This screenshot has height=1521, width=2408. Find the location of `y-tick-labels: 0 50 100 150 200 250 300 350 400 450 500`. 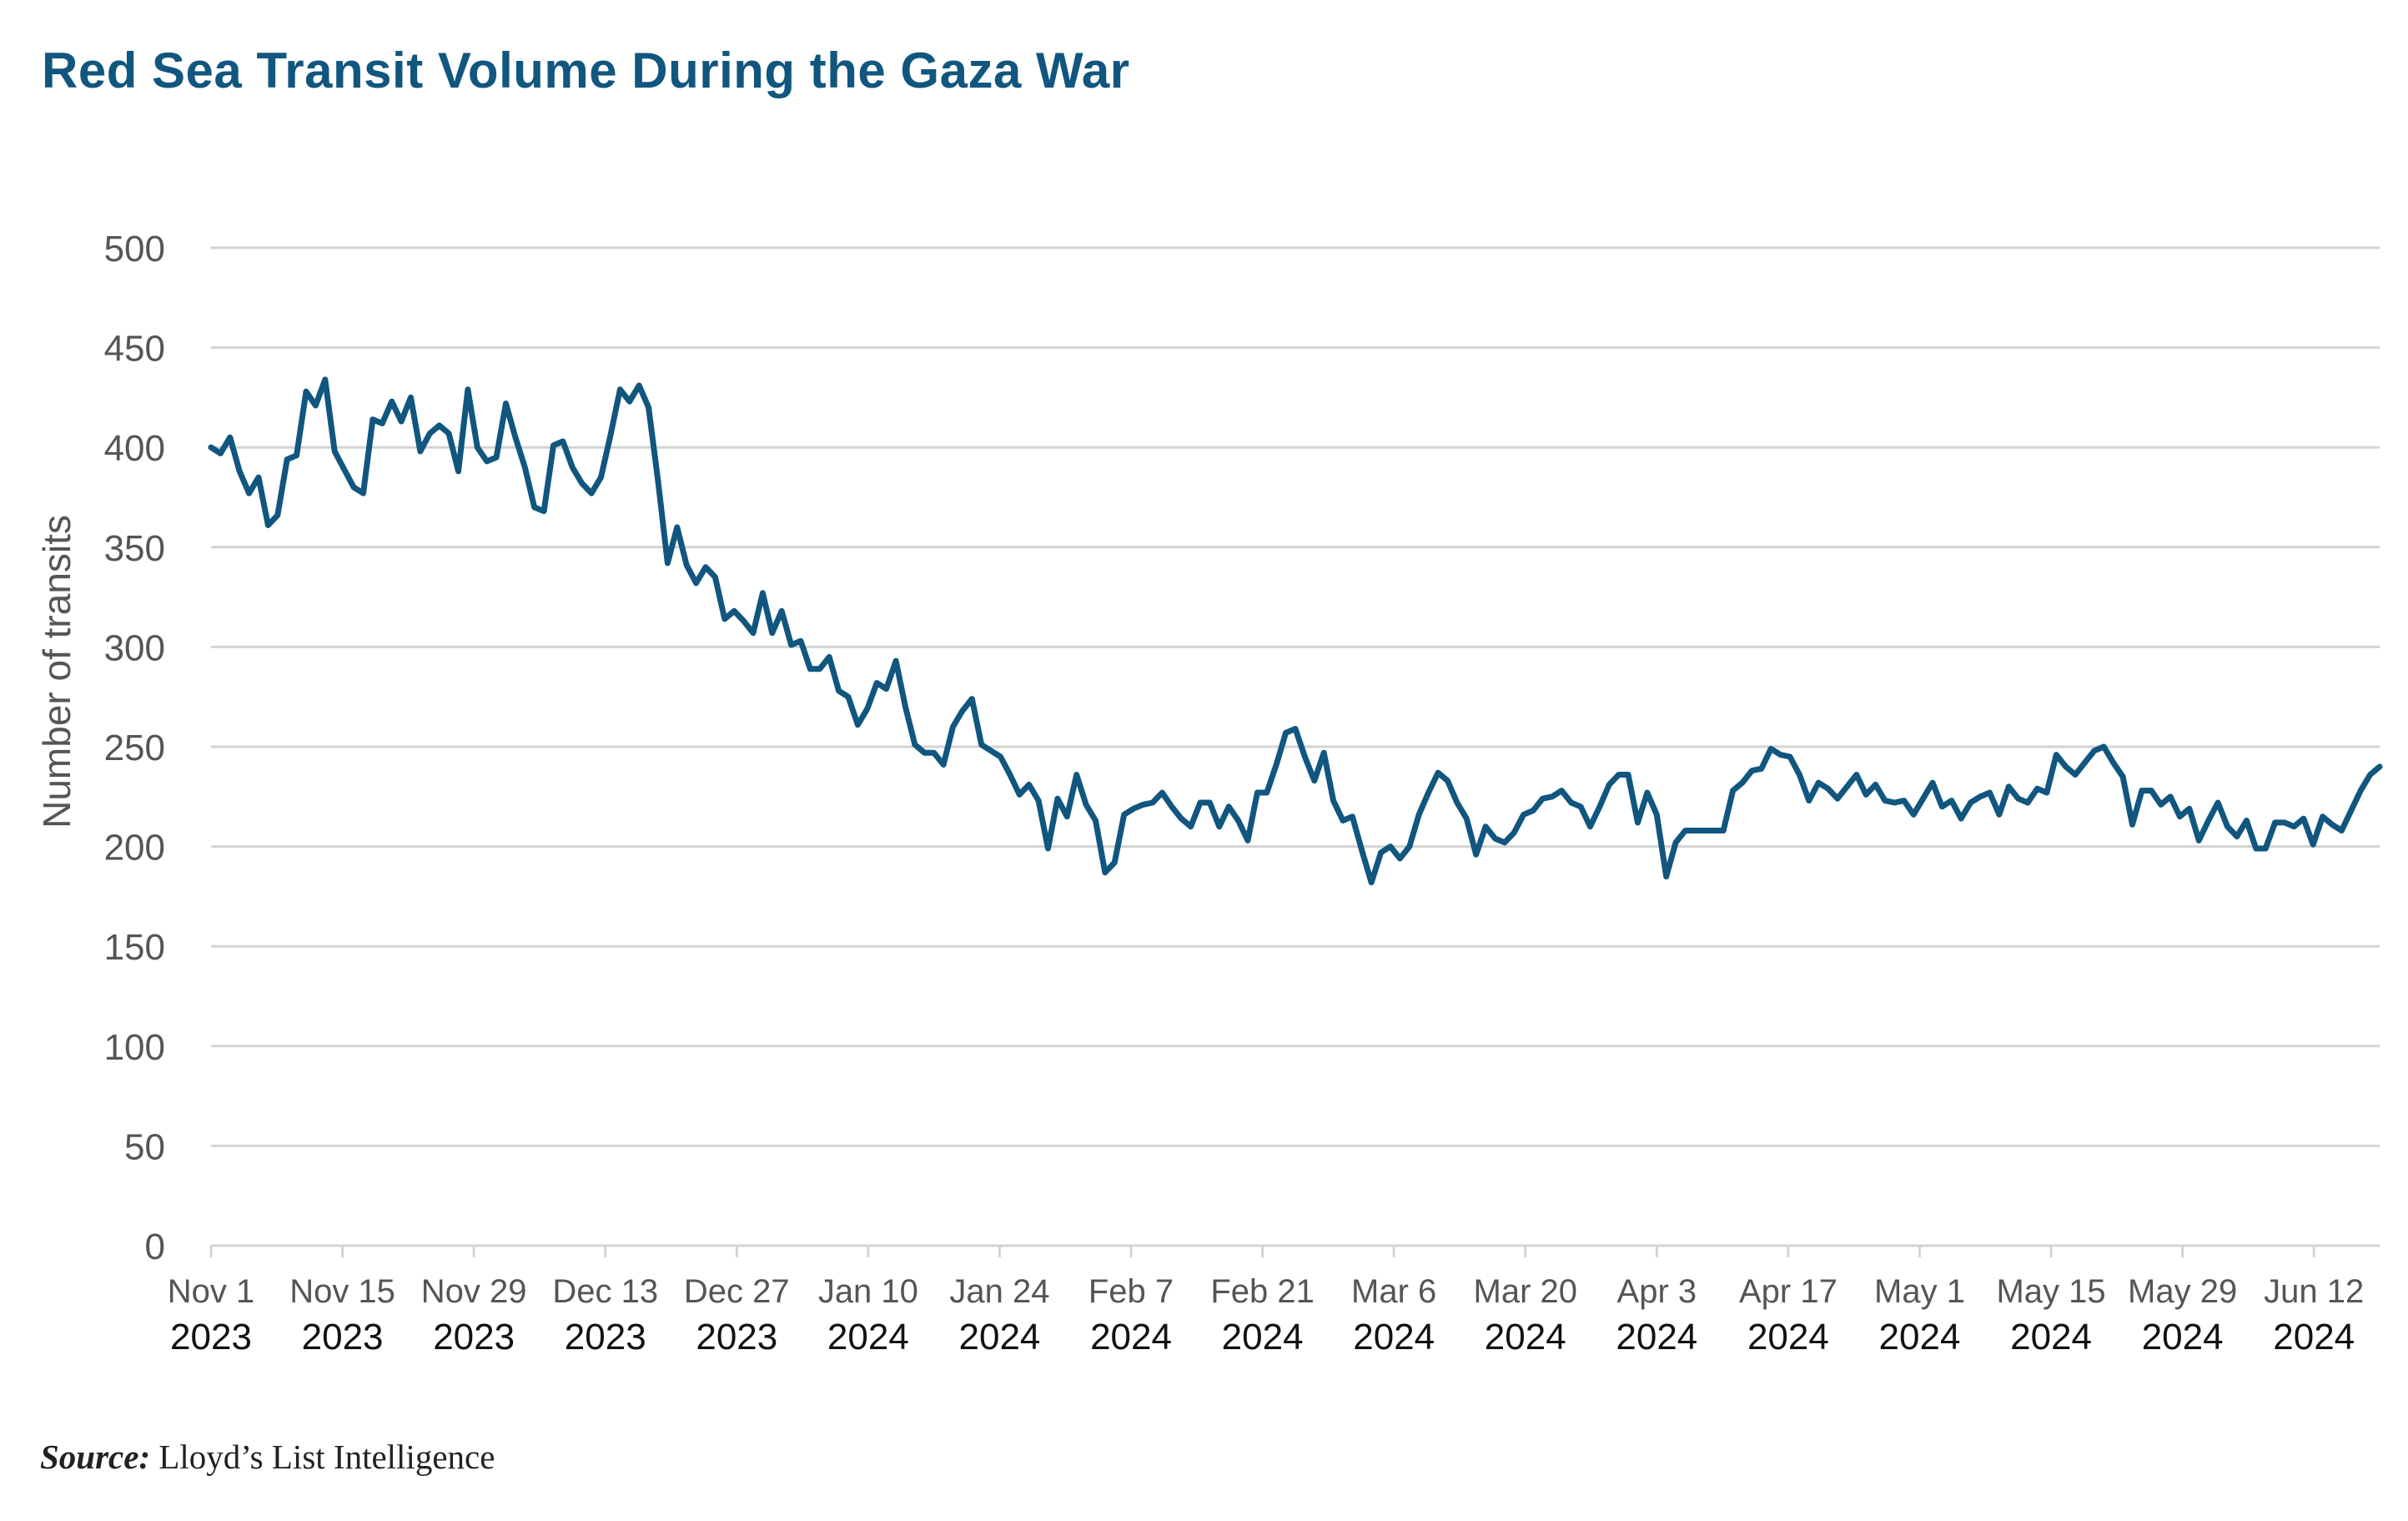

y-tick-labels: 0 50 100 150 200 250 300 350 400 450 500 is located at coordinates (134, 748).